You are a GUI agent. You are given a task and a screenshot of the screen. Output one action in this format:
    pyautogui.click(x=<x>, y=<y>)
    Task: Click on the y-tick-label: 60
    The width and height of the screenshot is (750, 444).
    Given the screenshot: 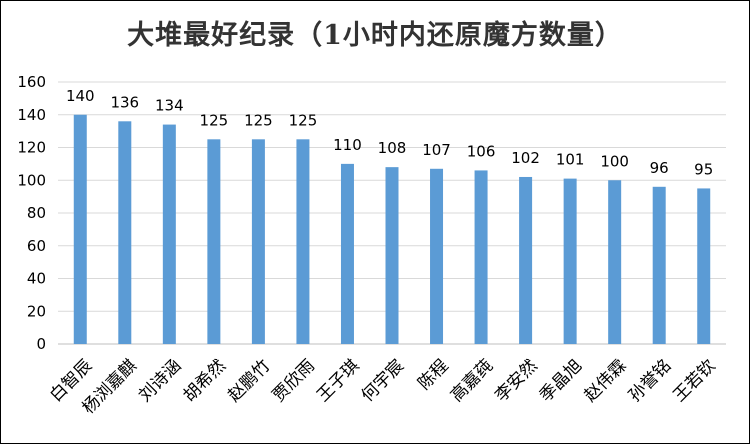 What is the action you would take?
    pyautogui.click(x=36, y=246)
    